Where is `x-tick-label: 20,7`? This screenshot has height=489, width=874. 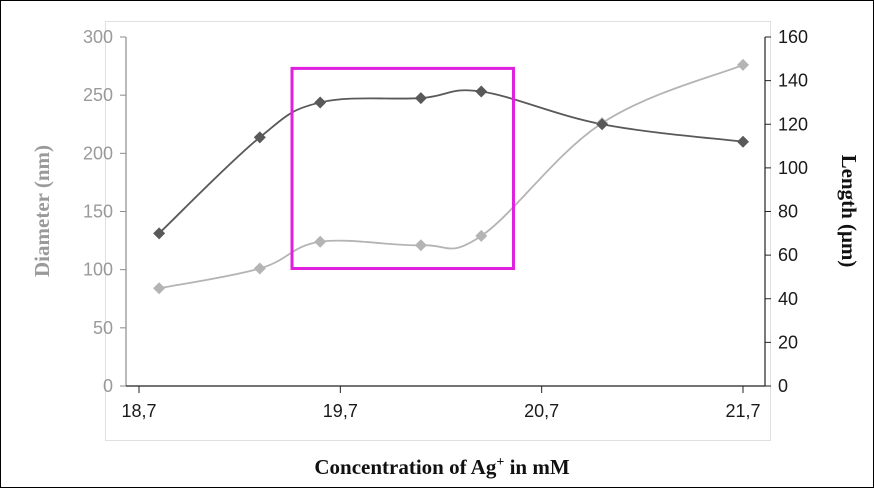
x-tick-label: 20,7 is located at coordinates (541, 411).